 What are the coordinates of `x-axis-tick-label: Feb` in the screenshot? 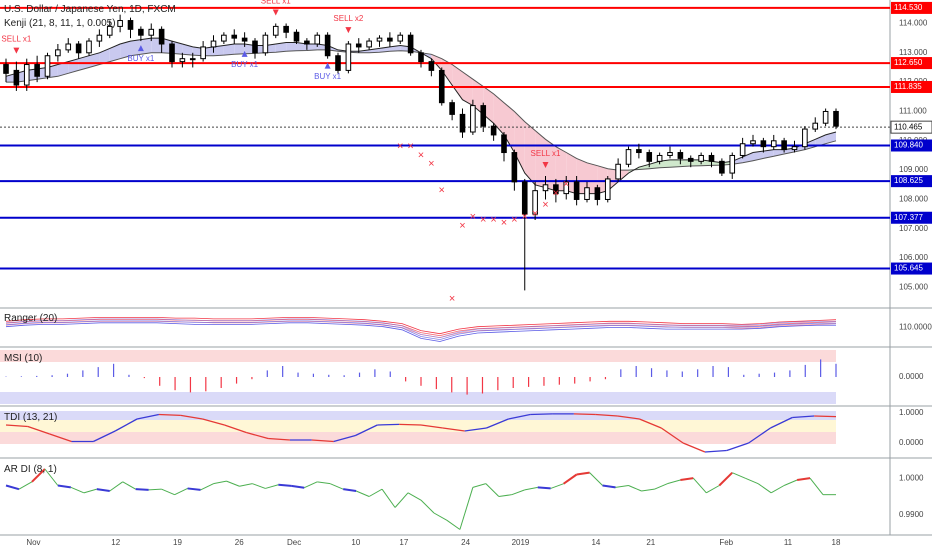 It's located at (726, 542).